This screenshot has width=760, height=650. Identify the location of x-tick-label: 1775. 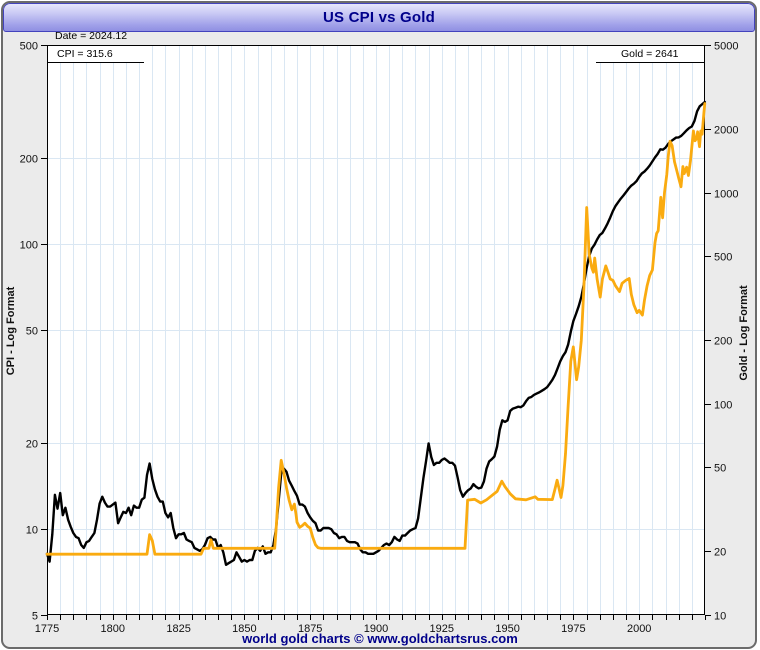
(47, 629).